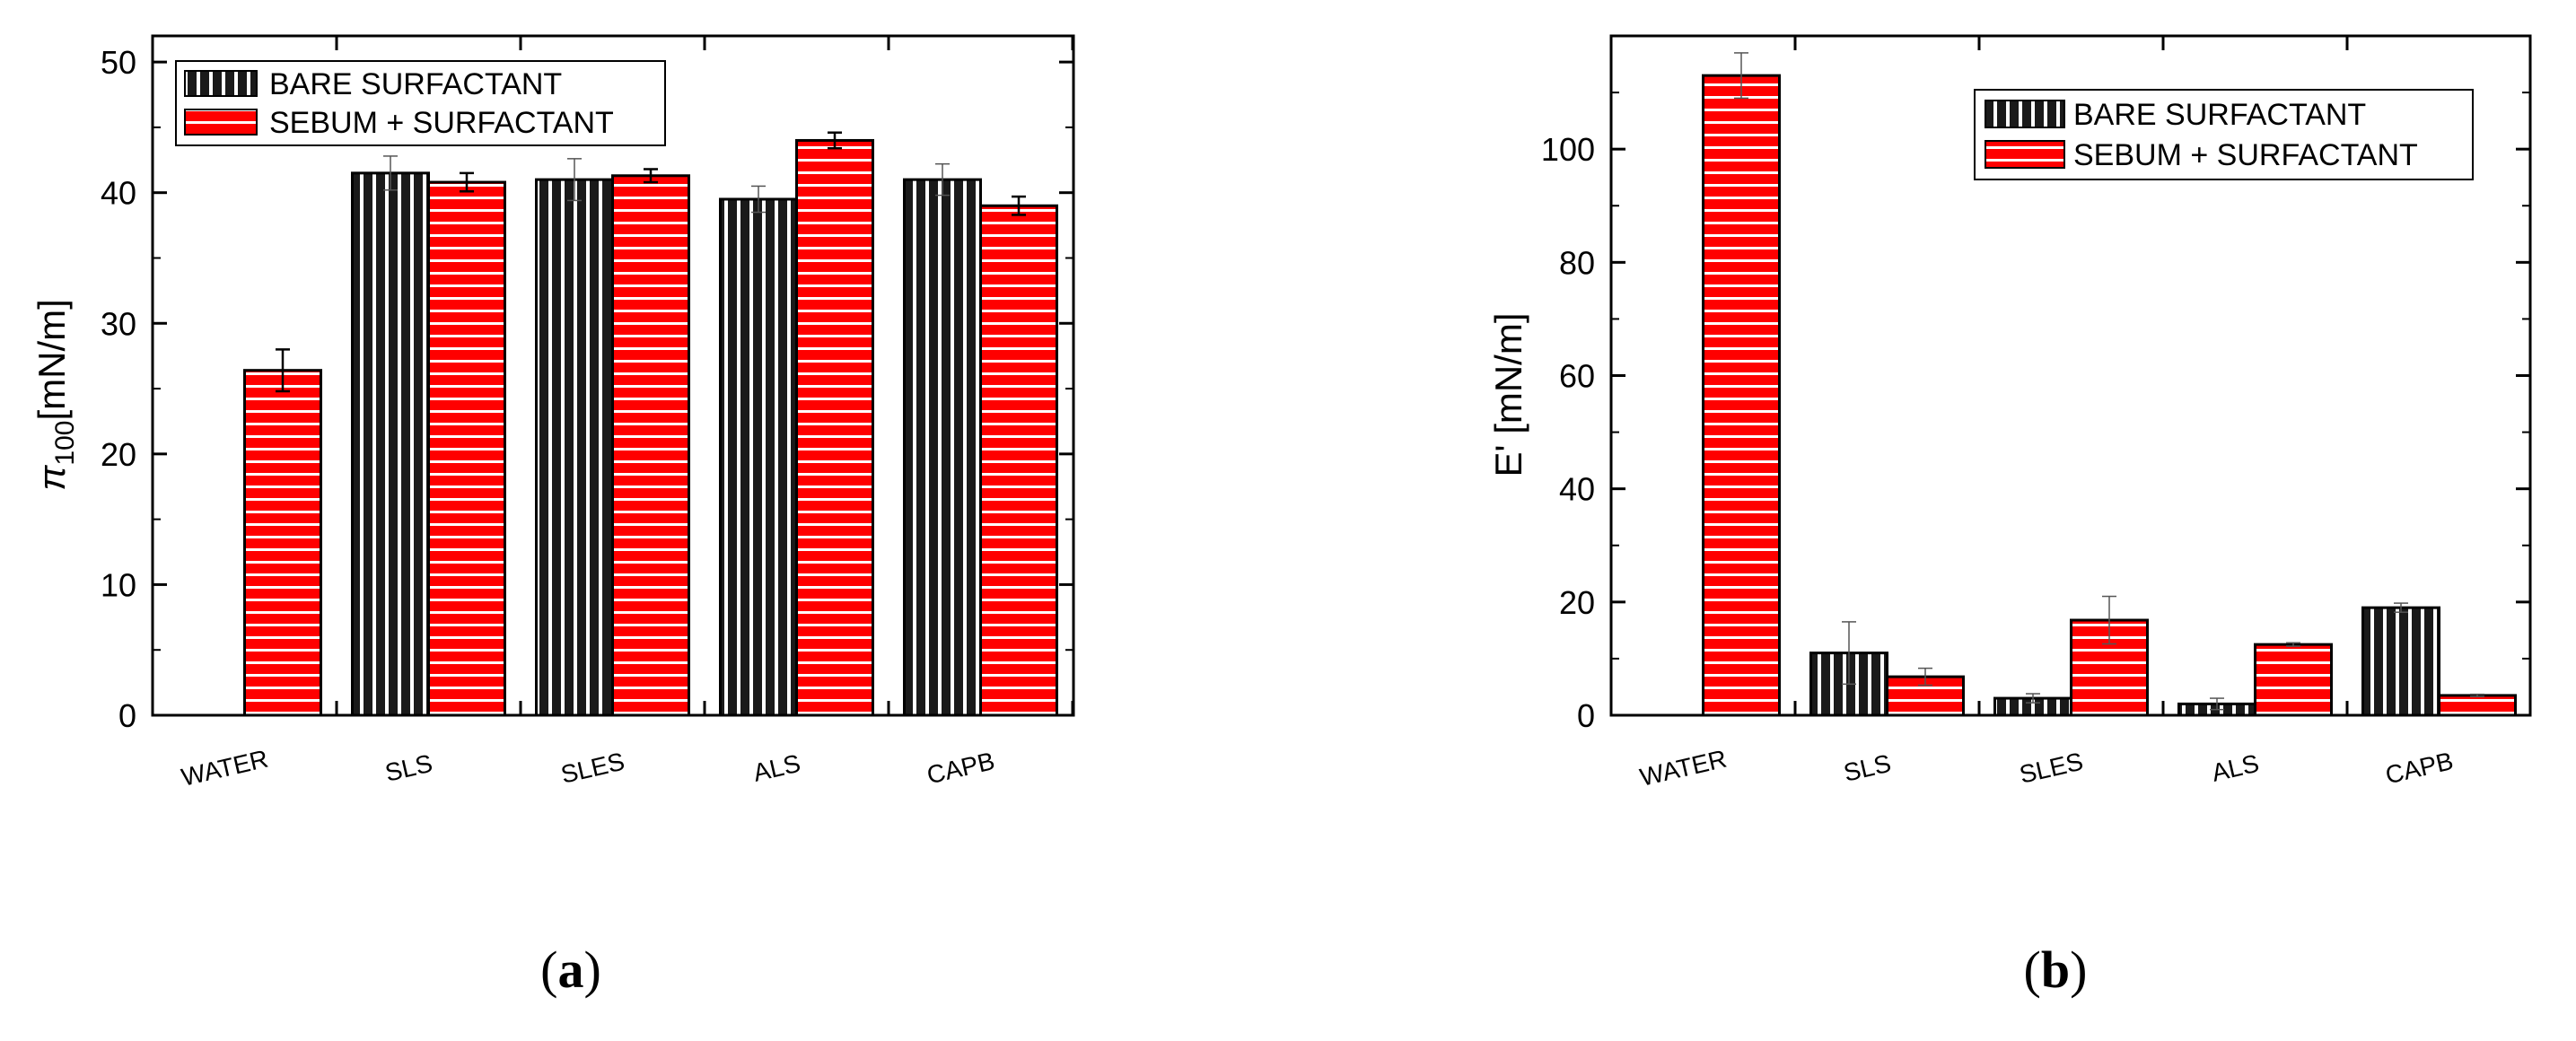  I want to click on legend-label-sebum-b: SEBUM + SURFACTANT, so click(2245, 155).